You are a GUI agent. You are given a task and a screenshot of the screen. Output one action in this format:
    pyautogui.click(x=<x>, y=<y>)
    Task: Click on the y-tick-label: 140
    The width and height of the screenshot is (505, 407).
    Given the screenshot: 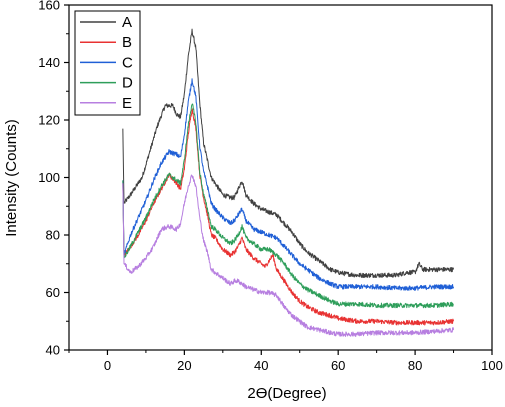 What is the action you would take?
    pyautogui.click(x=49, y=62)
    